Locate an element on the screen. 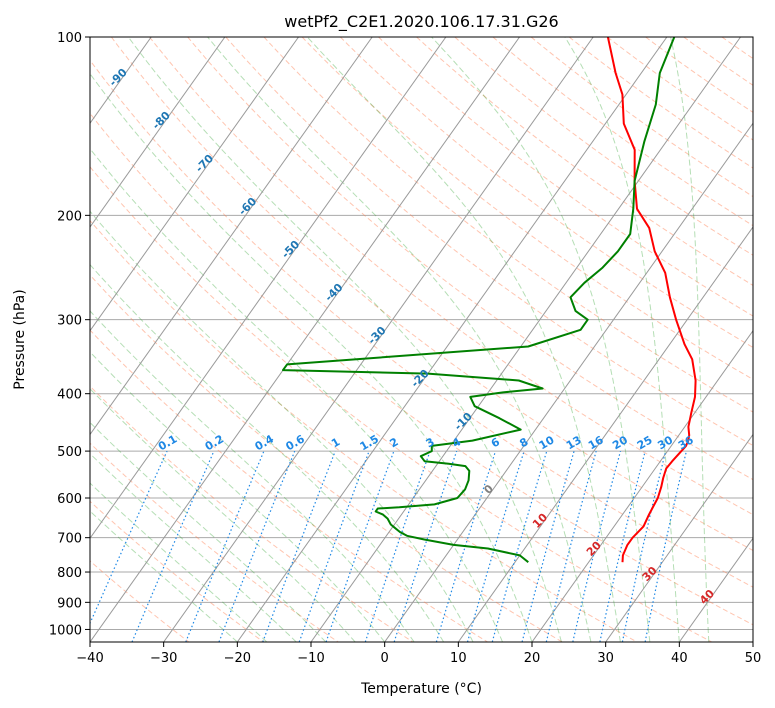 The image size is (775, 708). y-tick-label: 100 is located at coordinates (69, 38).